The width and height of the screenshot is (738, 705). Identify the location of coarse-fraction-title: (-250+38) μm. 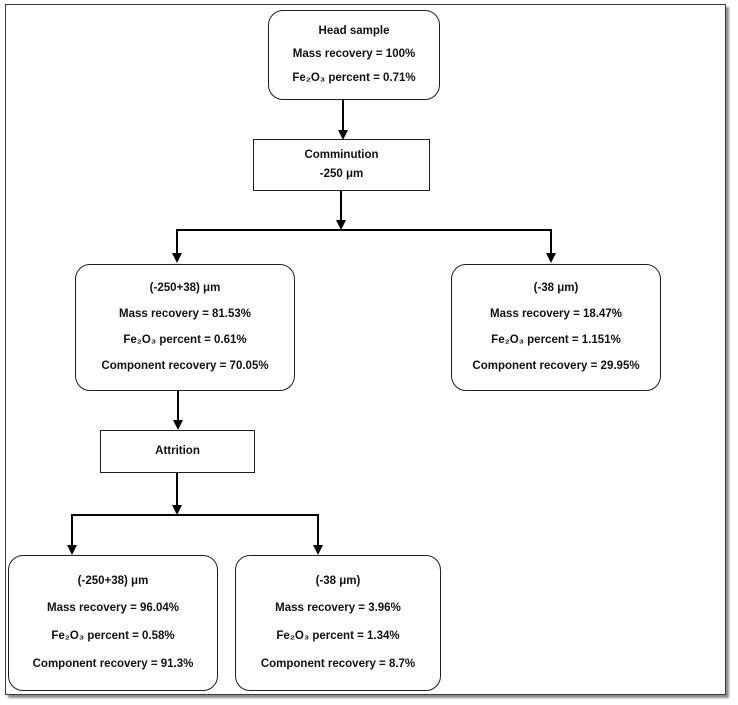
(185, 287).